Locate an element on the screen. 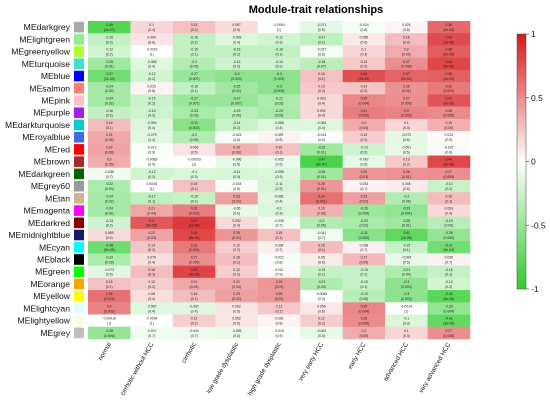 The width and height of the screenshot is (550, 408). cell-correlation: -0.022 is located at coordinates (279, 258).